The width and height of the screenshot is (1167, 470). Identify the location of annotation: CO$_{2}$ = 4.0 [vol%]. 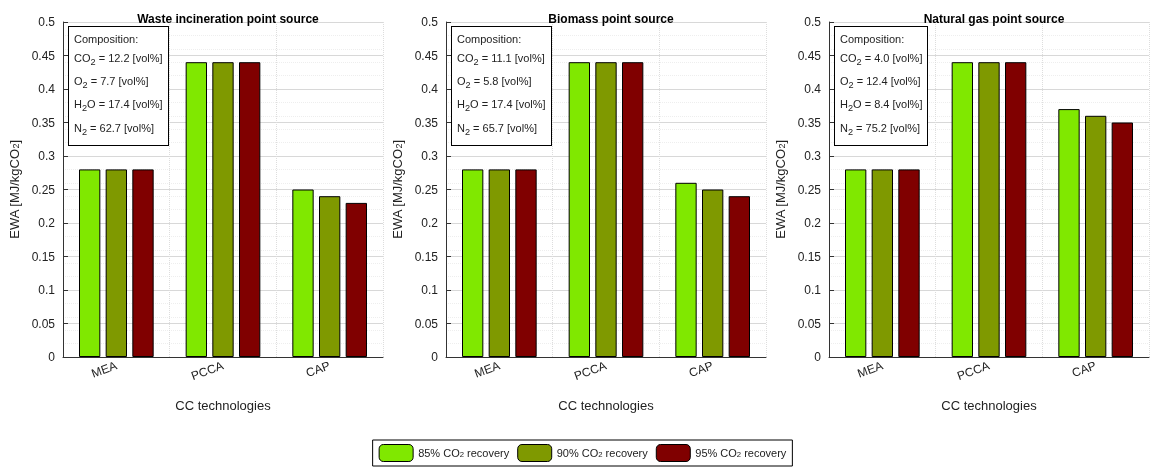
(881, 60).